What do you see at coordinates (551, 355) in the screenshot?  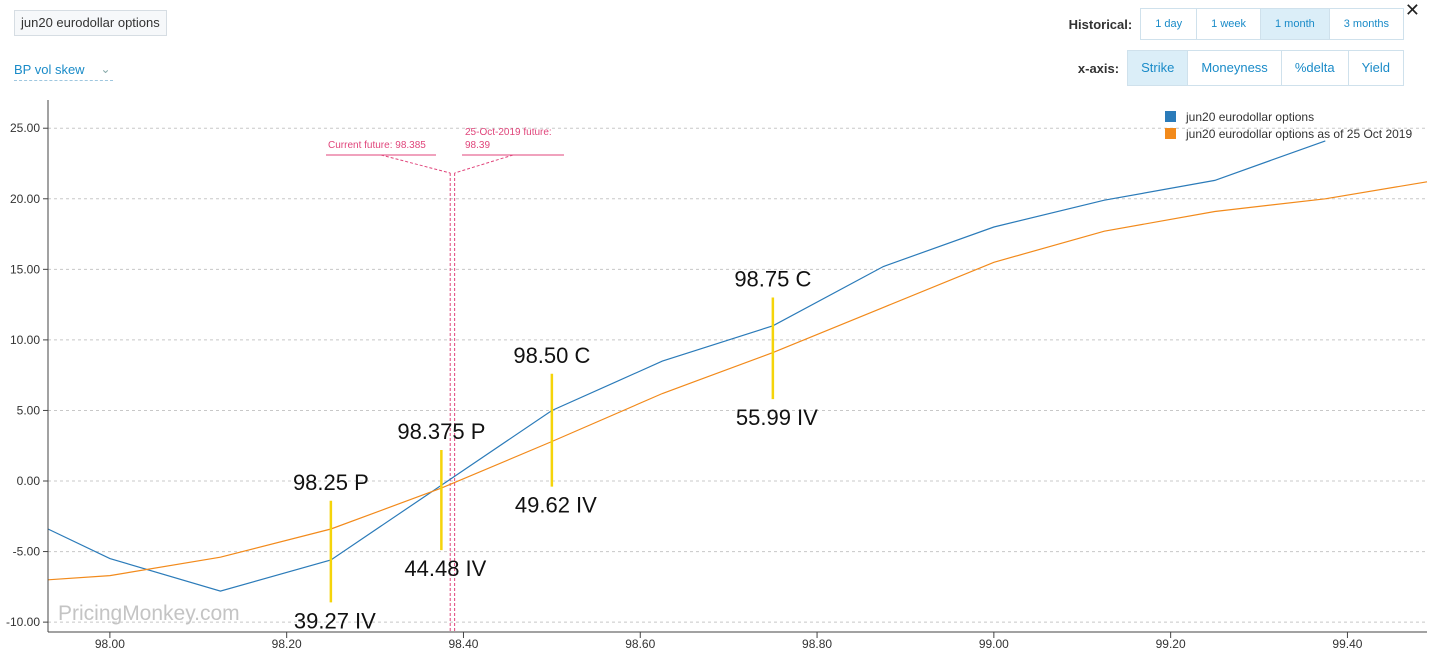 I see `annotation-strike-label: 98.50 C` at bounding box center [551, 355].